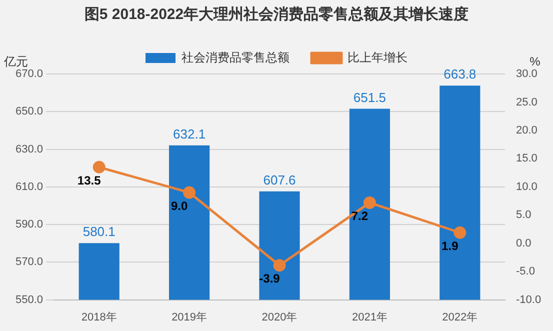 The image size is (553, 331). I want to click on data-label: 663.8, so click(460, 74).